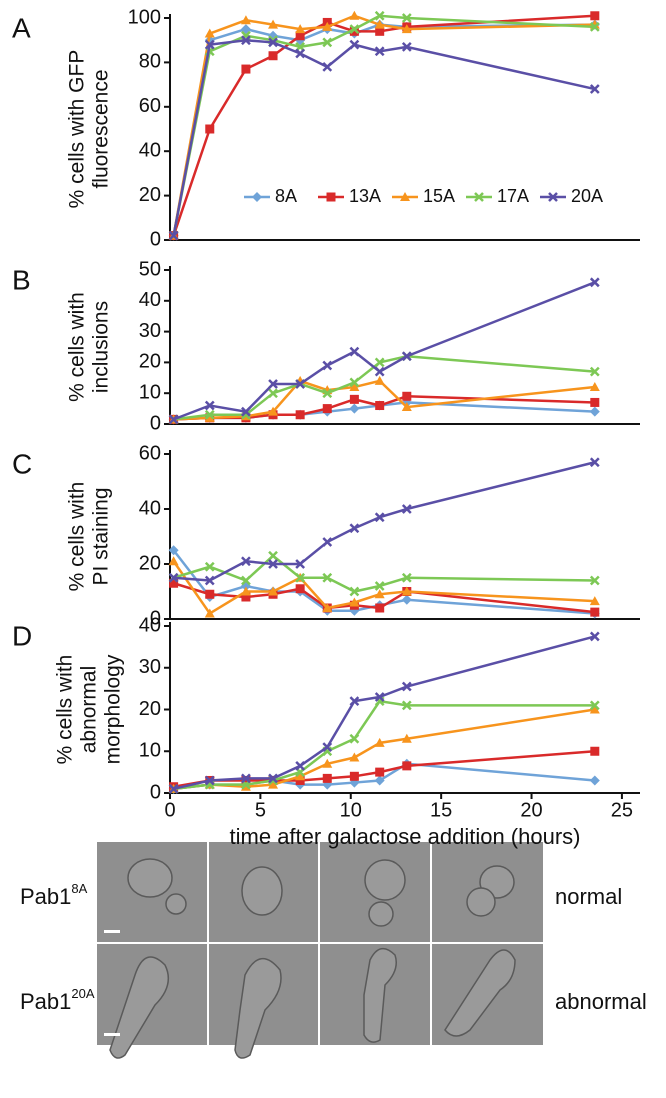  What do you see at coordinates (101, 536) in the screenshot?
I see `y-axis-title: PI staining` at bounding box center [101, 536].